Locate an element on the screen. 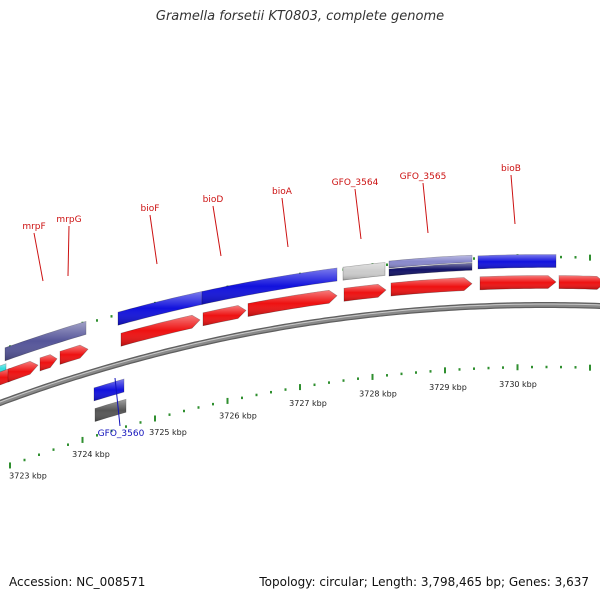 The width and height of the screenshot is (600, 600). gene-label: GFO_3560 is located at coordinates (121, 434).